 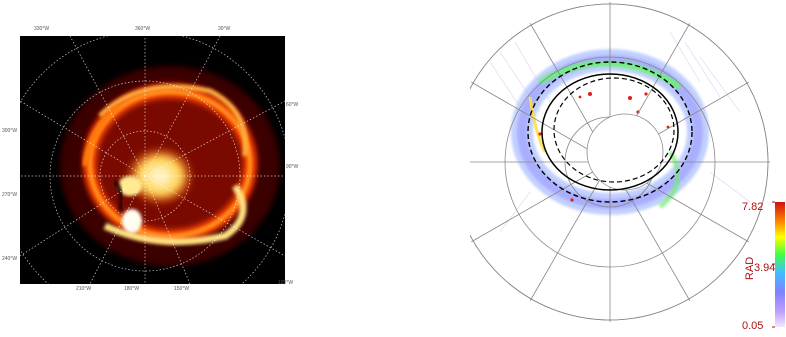 I want to click on colorbar-min-label: 0.05, so click(x=753, y=326).